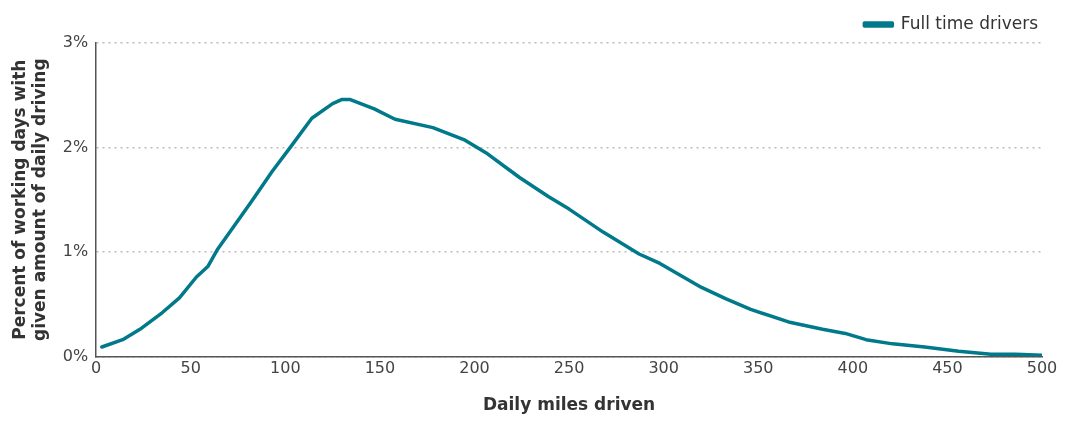 This screenshot has height=426, width=1070. What do you see at coordinates (75, 42) in the screenshot?
I see `y-tick-label: 3%` at bounding box center [75, 42].